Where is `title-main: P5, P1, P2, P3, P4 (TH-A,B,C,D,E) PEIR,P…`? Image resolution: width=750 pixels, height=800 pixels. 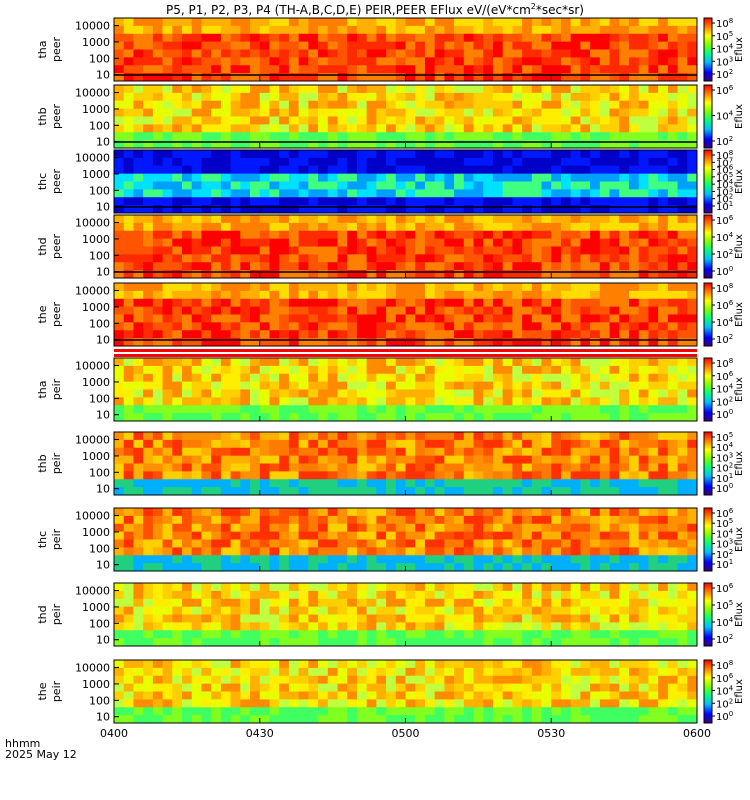 title-main: P5, P1, P2, P3, P4 (TH-A,B,C,D,E) PEIR,P… is located at coordinates (348, 10).